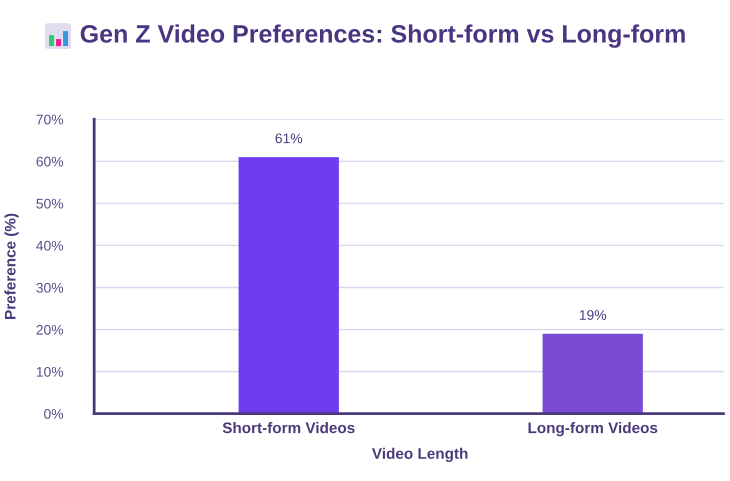 This screenshot has width=730, height=481. Describe the element at coordinates (420, 455) in the screenshot. I see `x-axis-title: Video Length` at that location.